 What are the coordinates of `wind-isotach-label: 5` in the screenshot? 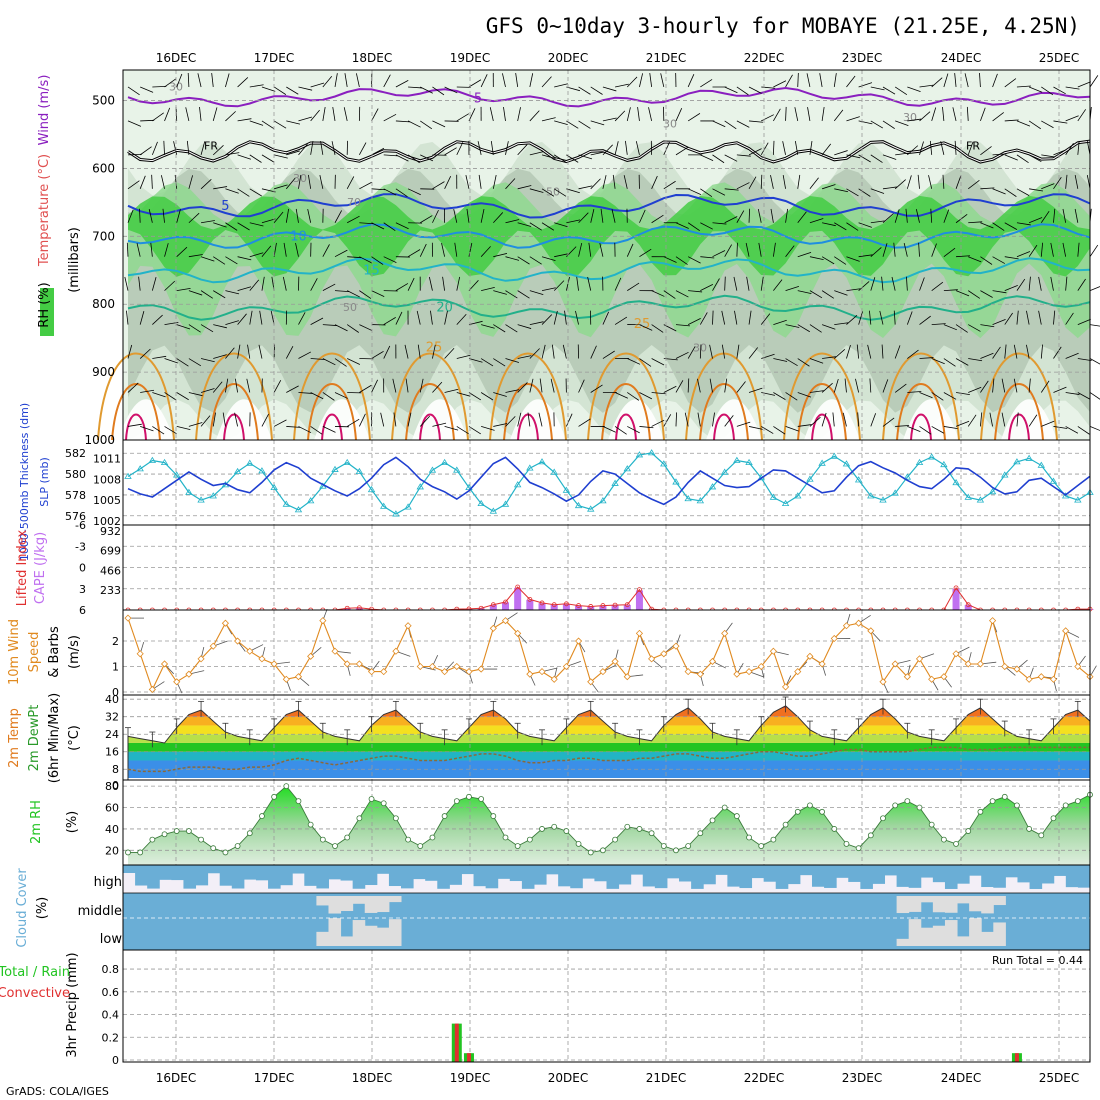 It's located at (478, 99).